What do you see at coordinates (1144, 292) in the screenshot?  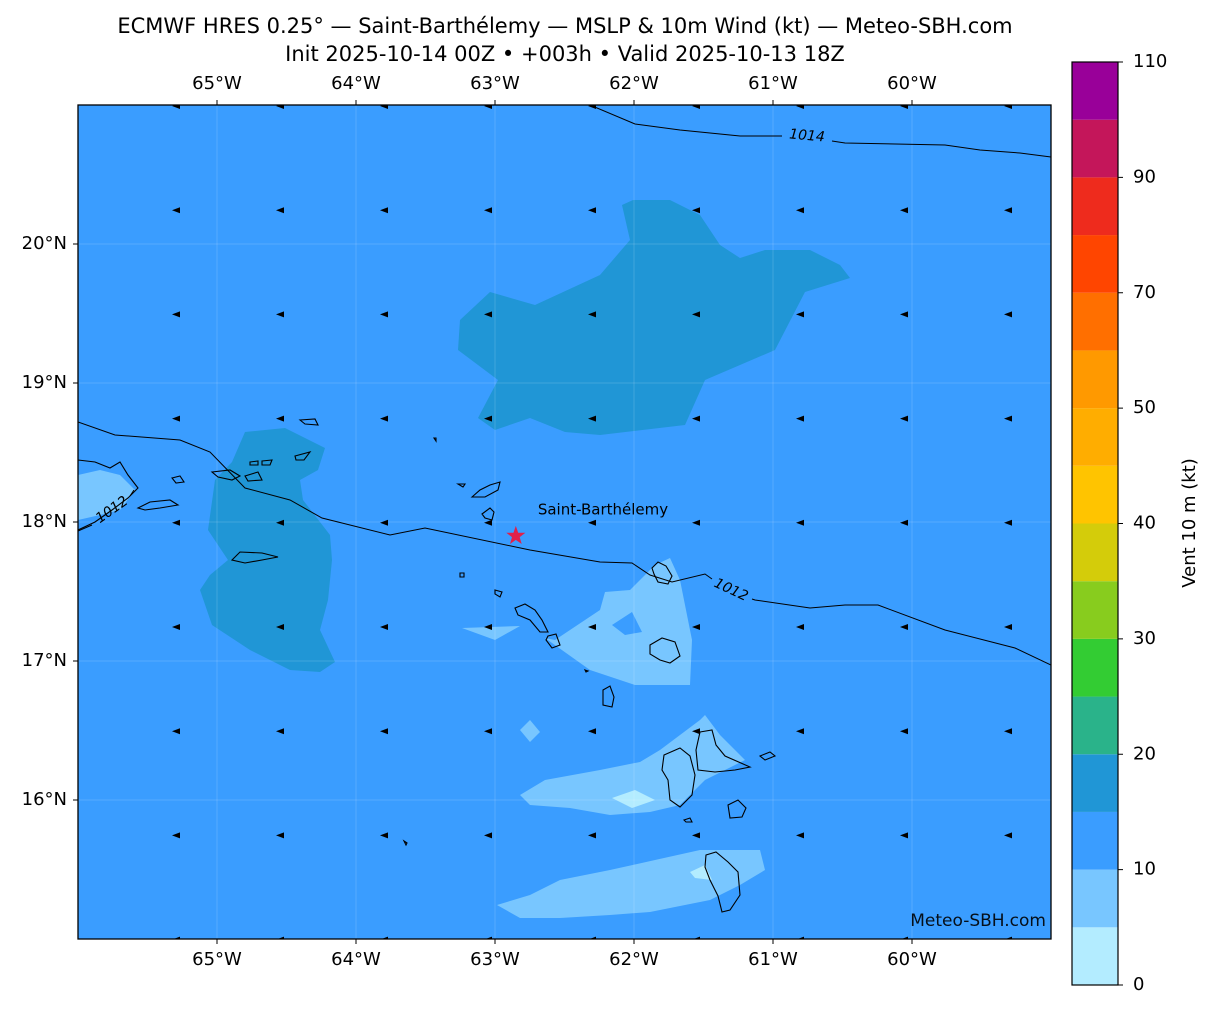 I see `colorbar-tick-label: 70` at bounding box center [1144, 292].